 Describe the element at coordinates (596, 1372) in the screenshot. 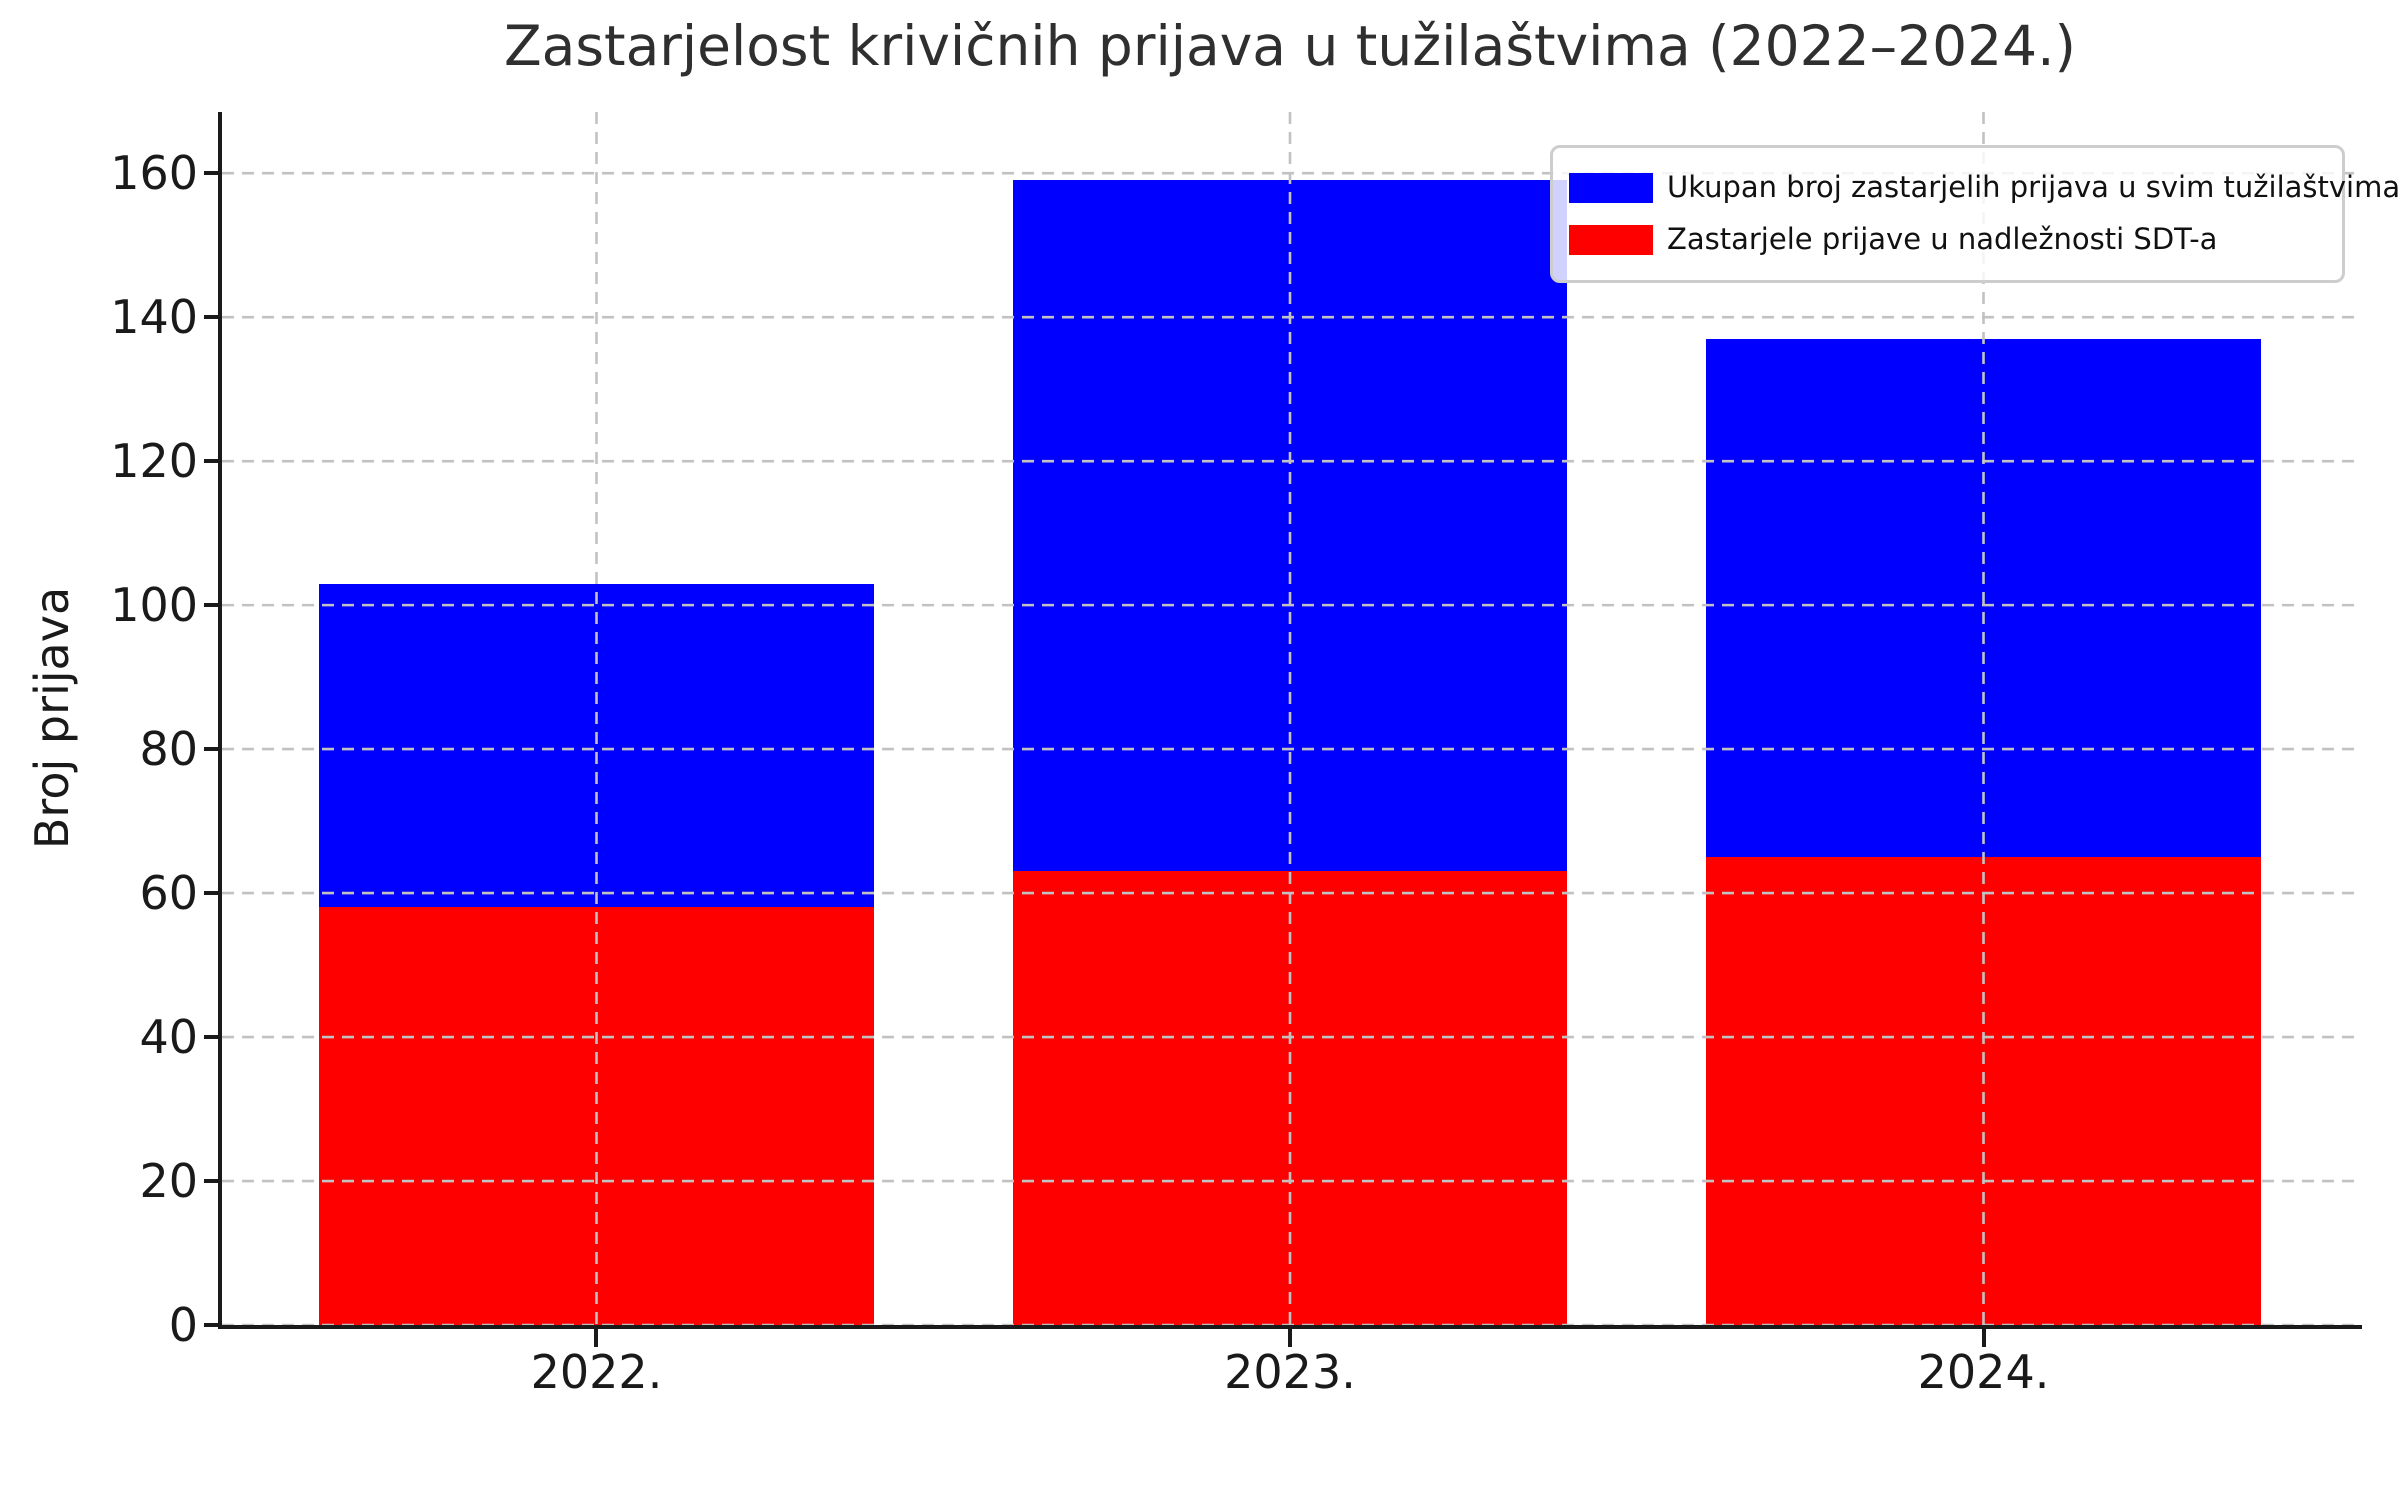

I see `x-tick-label-2022: 2022.` at that location.